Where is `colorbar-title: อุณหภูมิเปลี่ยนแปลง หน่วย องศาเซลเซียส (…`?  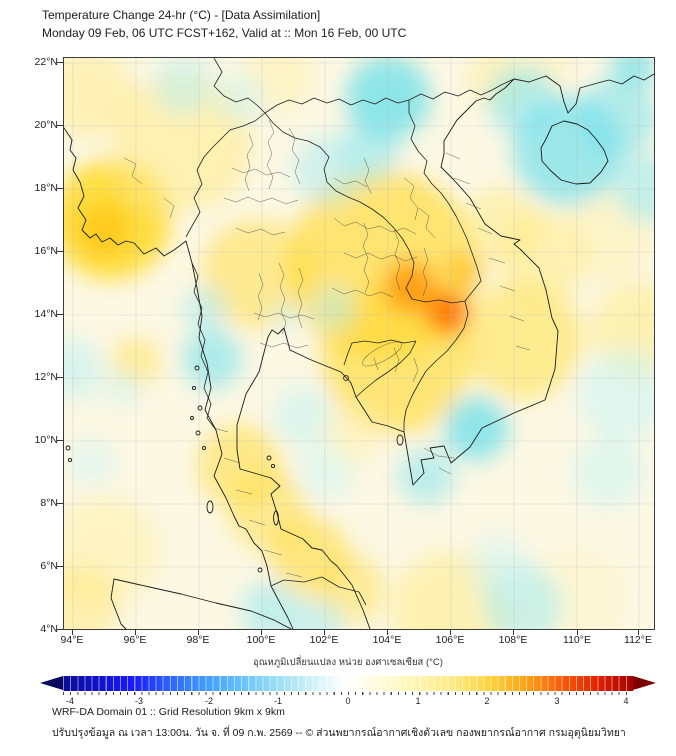 colorbar-title: อุณหภูมิเปลี่ยนแปลง หน่วย องศาเซลเซียส (… is located at coordinates (348, 662).